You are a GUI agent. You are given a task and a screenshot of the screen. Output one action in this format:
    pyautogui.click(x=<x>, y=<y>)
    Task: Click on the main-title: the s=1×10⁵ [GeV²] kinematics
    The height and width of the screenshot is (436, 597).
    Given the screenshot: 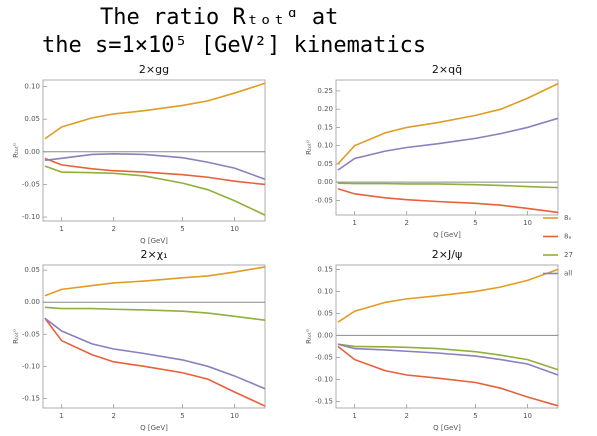 What is the action you would take?
    pyautogui.click(x=234, y=45)
    